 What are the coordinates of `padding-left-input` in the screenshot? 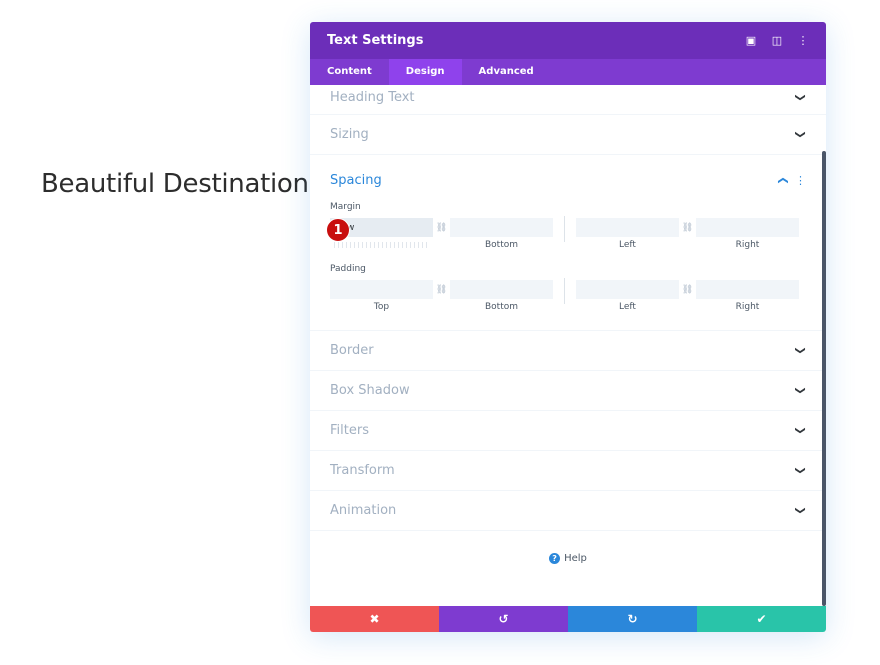 It's located at (627, 289).